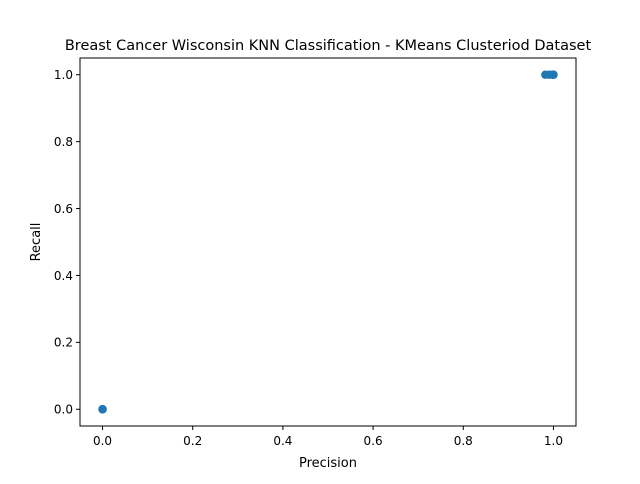  I want to click on x-tick-label: 0.4, so click(282, 441).